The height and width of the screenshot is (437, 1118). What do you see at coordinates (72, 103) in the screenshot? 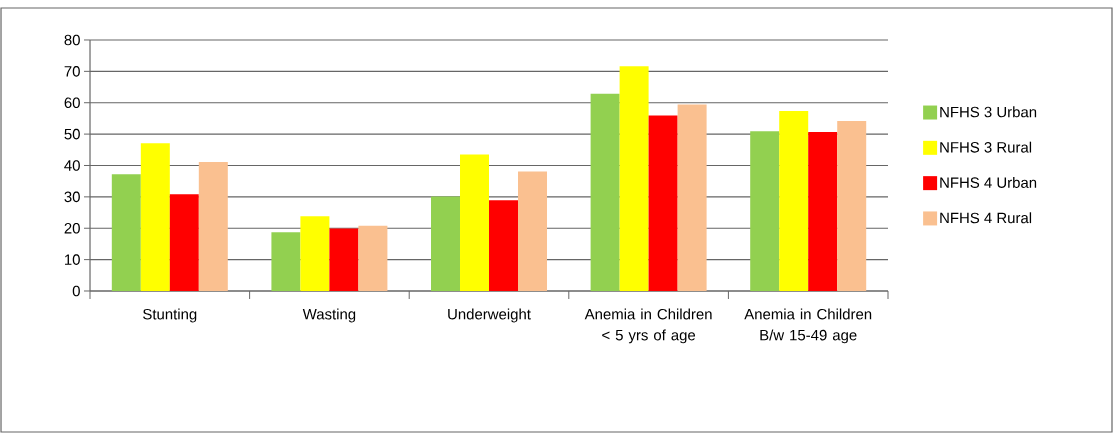
I see `y-tick-label: 60` at bounding box center [72, 103].